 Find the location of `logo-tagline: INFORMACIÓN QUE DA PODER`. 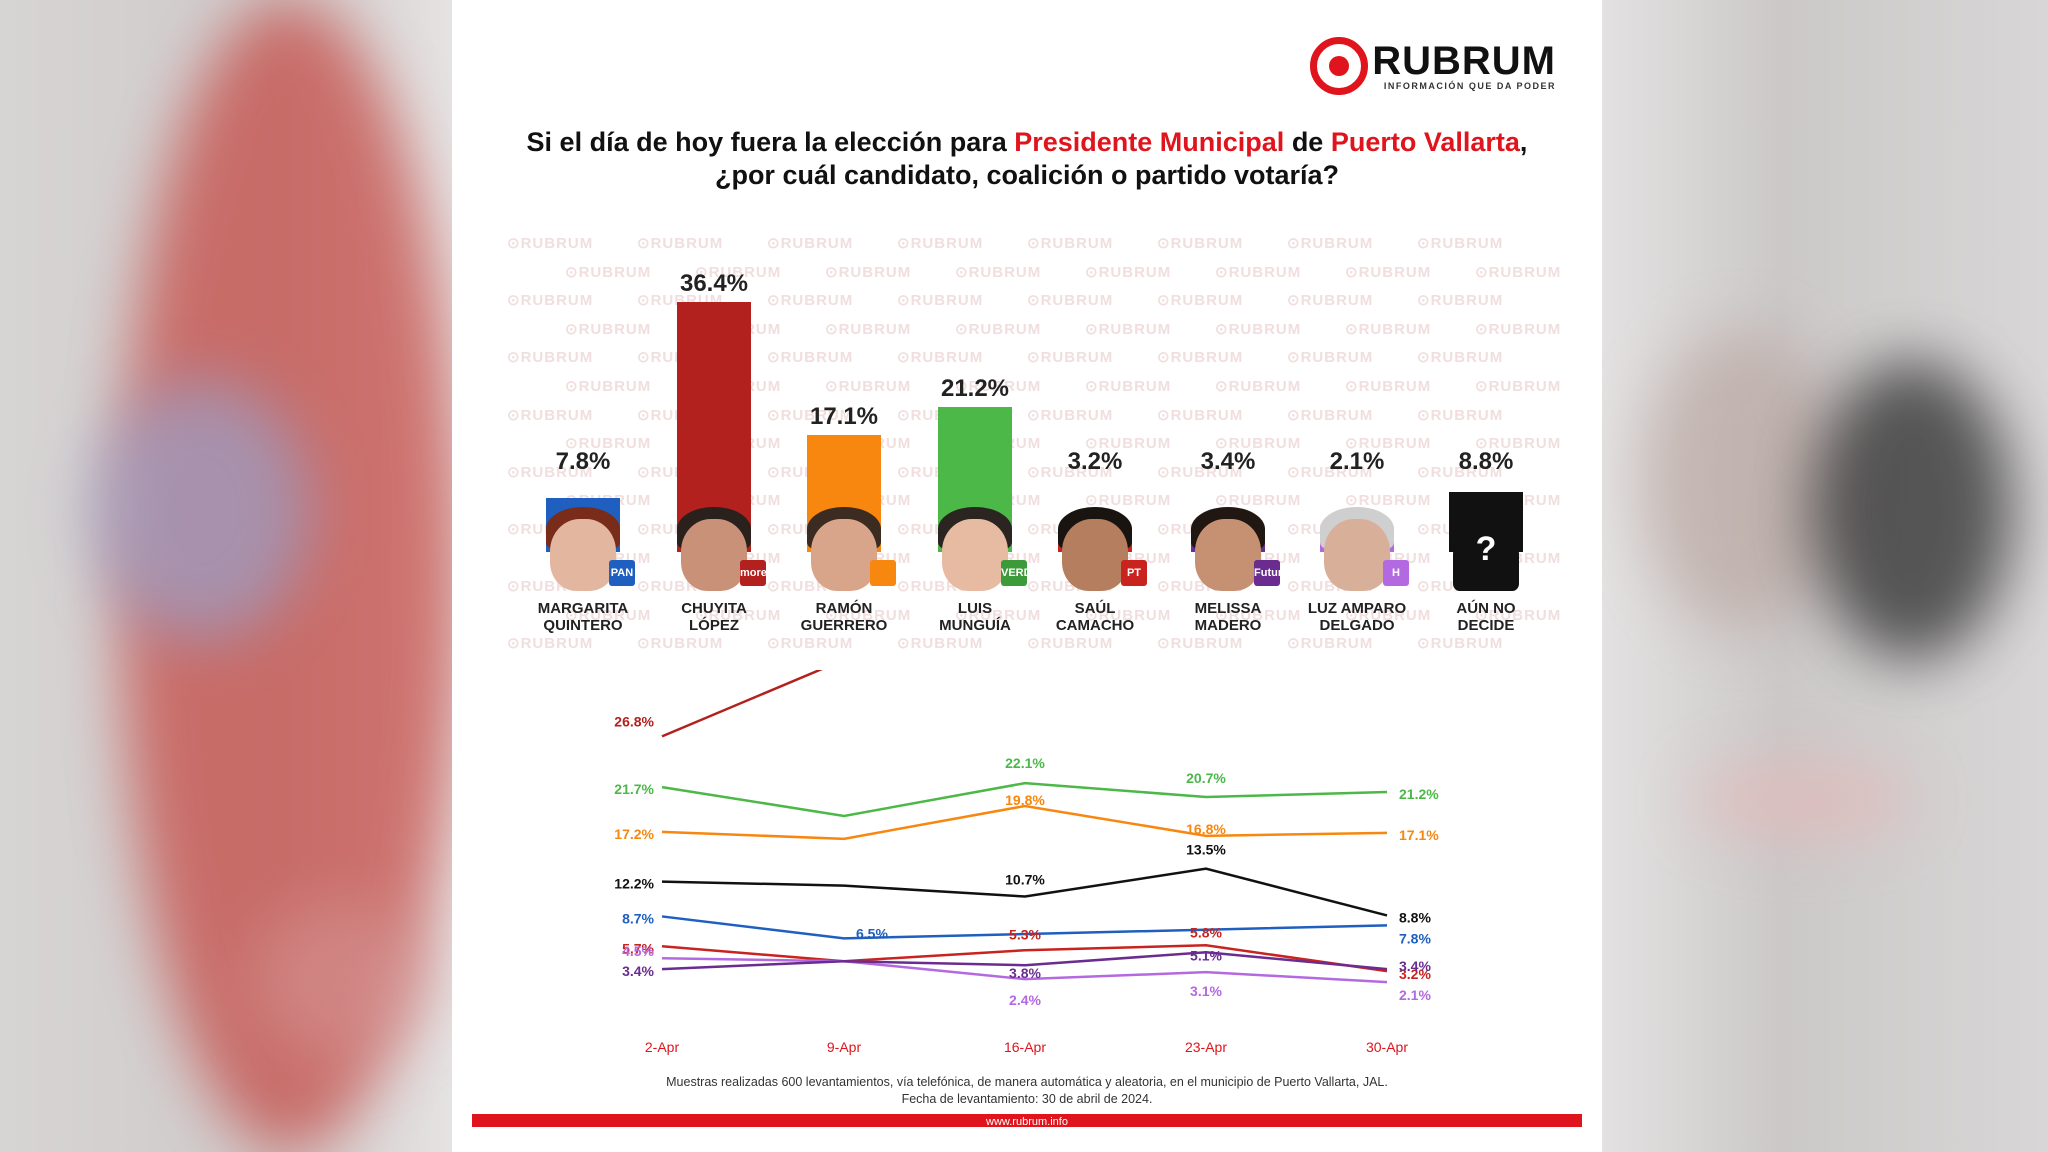

logo-tagline: INFORMACIÓN QUE DA PODER is located at coordinates (1469, 86).